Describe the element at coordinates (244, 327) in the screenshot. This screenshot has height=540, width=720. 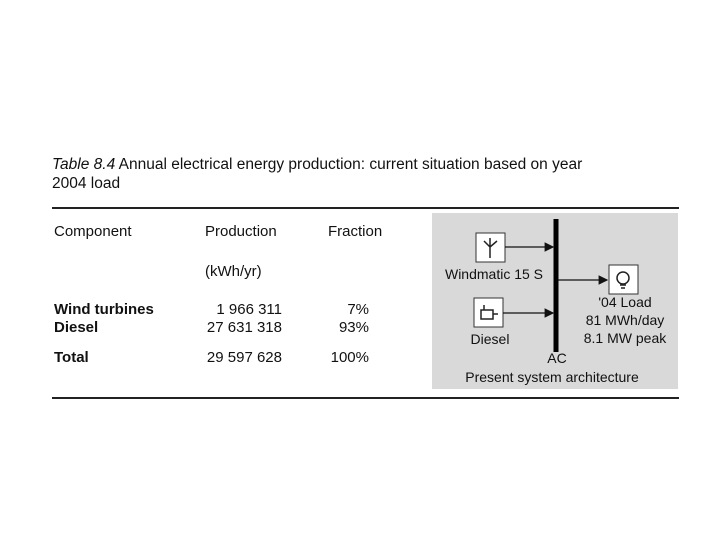
I see `cell: 27 631 318` at that location.